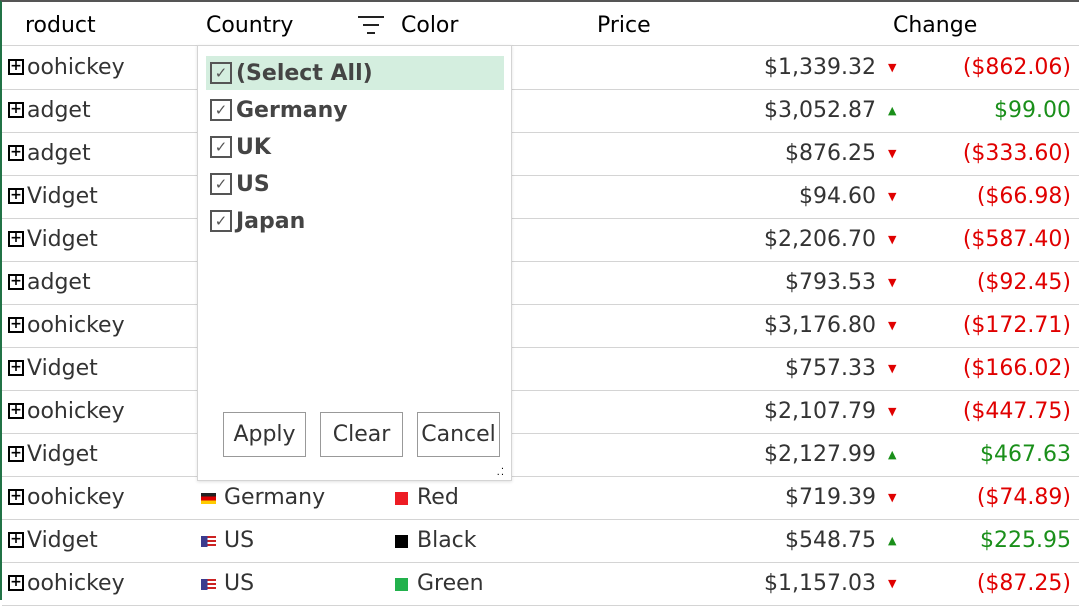 The height and width of the screenshot is (606, 1079). What do you see at coordinates (371, 26) in the screenshot?
I see `filter-icon` at bounding box center [371, 26].